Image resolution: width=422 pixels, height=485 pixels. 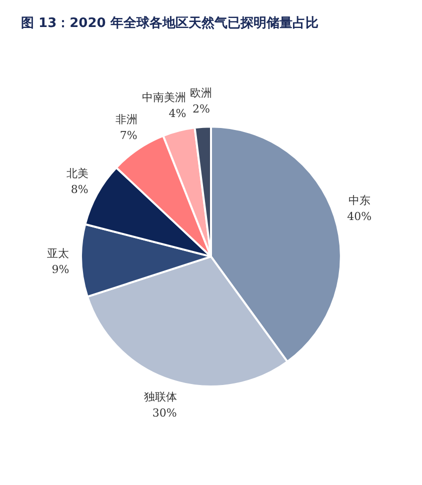 I want to click on data-label: 30%, so click(x=164, y=413).